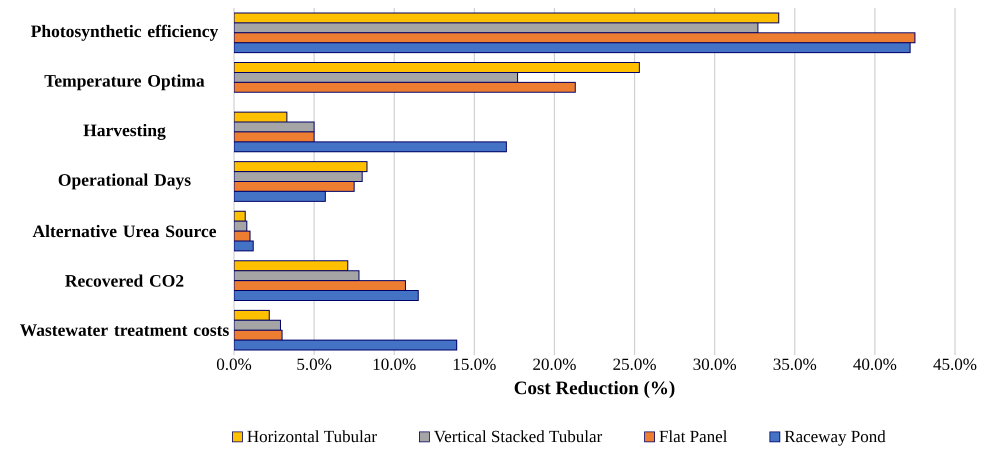  I want to click on y-tick-label: Wastewater treatment costs, so click(124, 330).